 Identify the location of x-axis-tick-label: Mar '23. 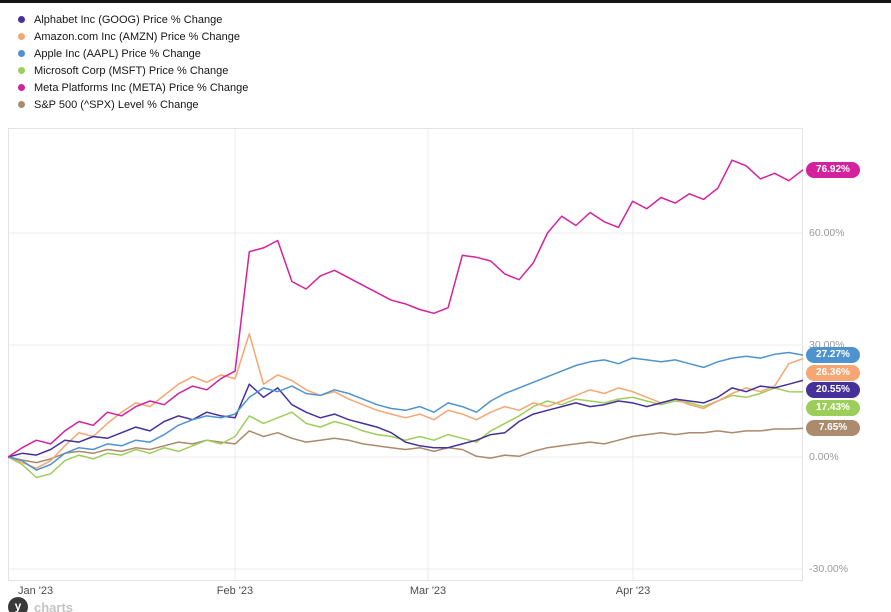
(428, 591).